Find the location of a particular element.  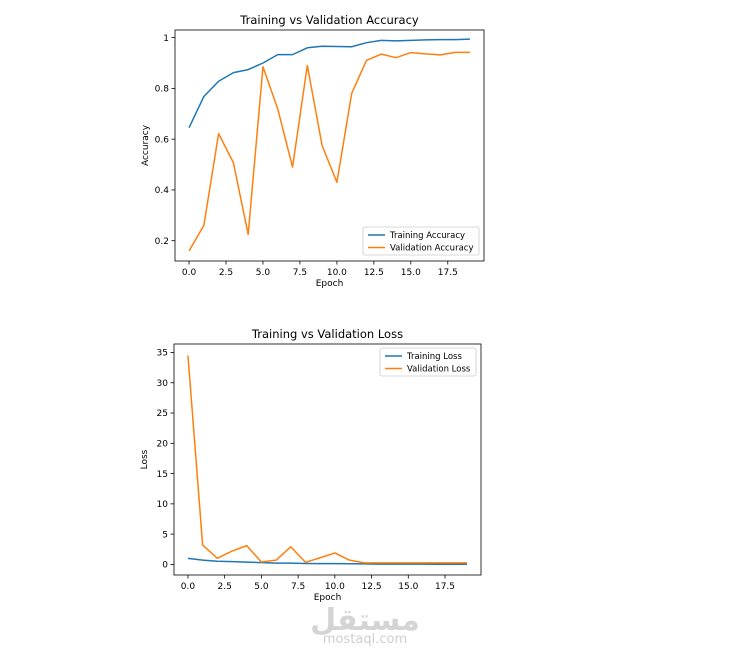

loss-x-tick-label: 15.0 is located at coordinates (408, 587).